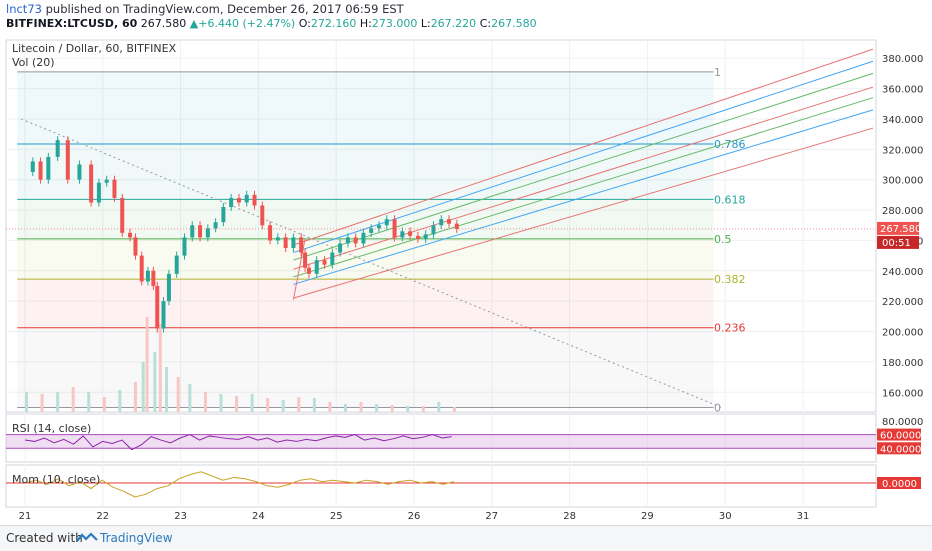 The width and height of the screenshot is (932, 551). Describe the element at coordinates (414, 516) in the screenshot. I see `x-tick-label: 26` at that location.